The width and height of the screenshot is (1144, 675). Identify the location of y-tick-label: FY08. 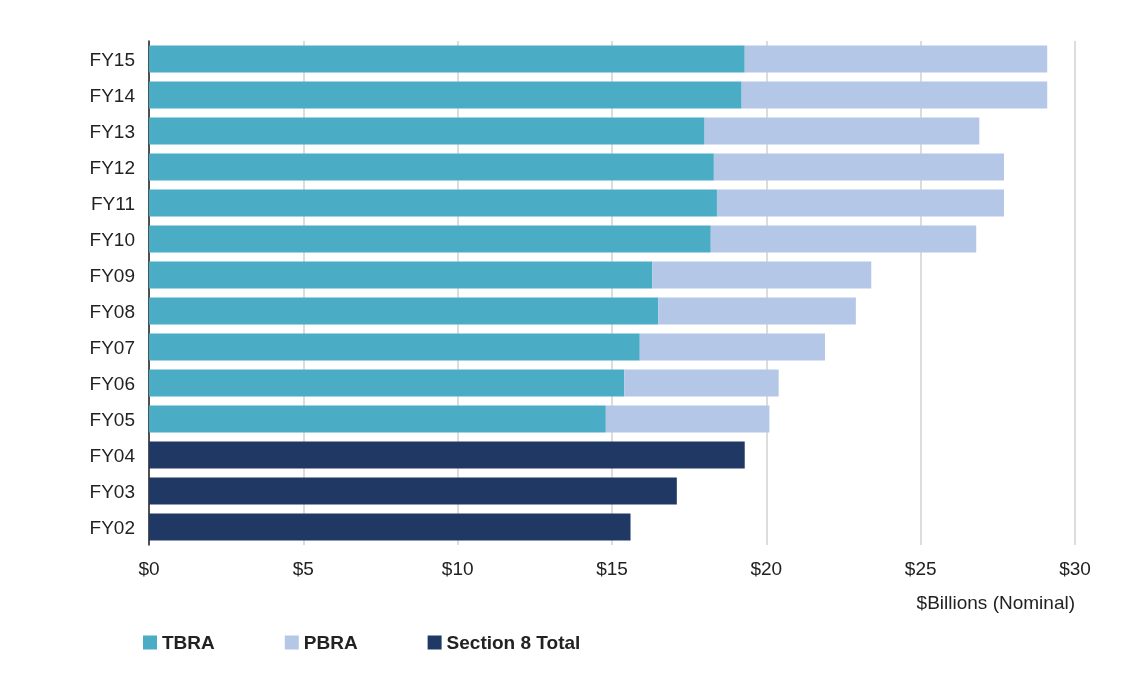
(112, 311).